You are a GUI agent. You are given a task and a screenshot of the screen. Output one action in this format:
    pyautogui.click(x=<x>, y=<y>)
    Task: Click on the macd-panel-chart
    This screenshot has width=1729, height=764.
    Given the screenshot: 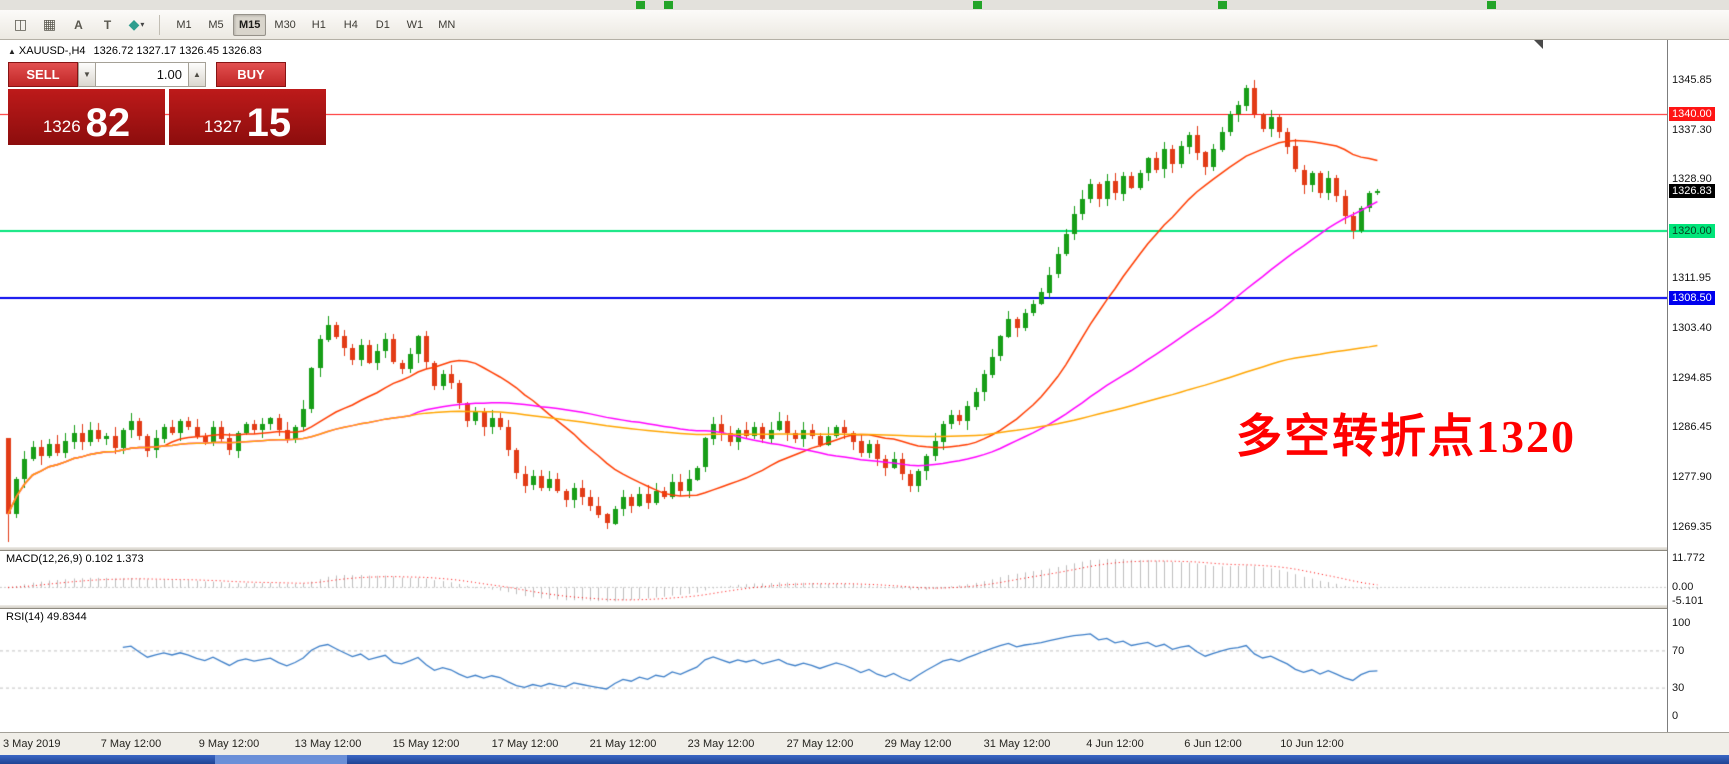 What is the action you would take?
    pyautogui.click(x=833, y=577)
    